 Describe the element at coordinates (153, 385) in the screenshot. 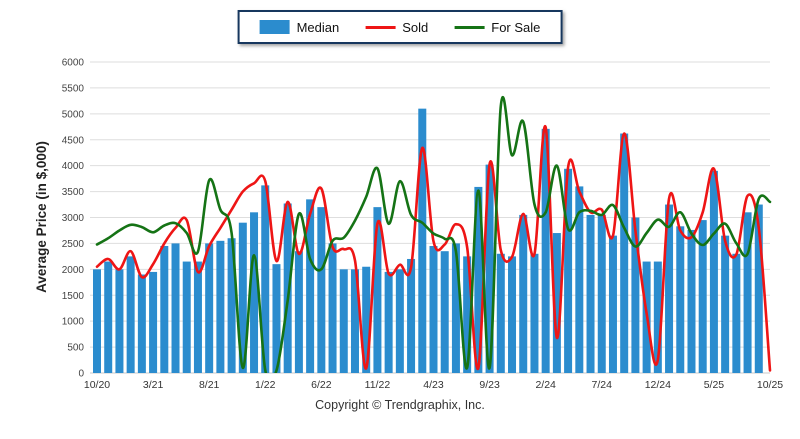

I see `x-tick-label: 3/21` at that location.